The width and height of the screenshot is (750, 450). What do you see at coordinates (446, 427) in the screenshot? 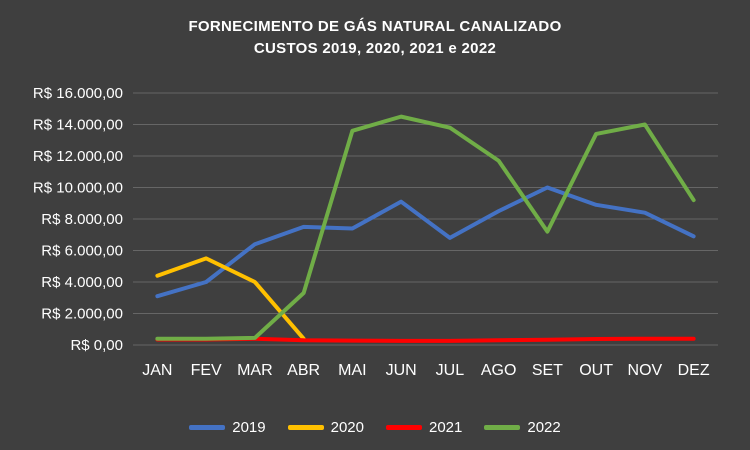
I see `legend-label-2021: 2021` at bounding box center [446, 427].